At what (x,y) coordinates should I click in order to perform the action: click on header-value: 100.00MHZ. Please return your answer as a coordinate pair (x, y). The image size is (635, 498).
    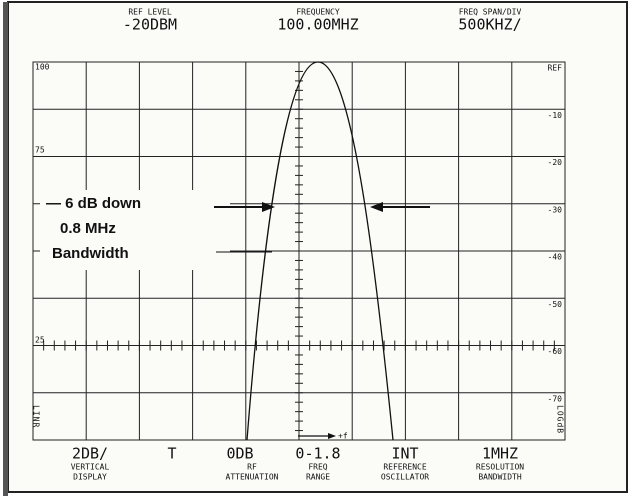
    Looking at the image, I should click on (317, 25).